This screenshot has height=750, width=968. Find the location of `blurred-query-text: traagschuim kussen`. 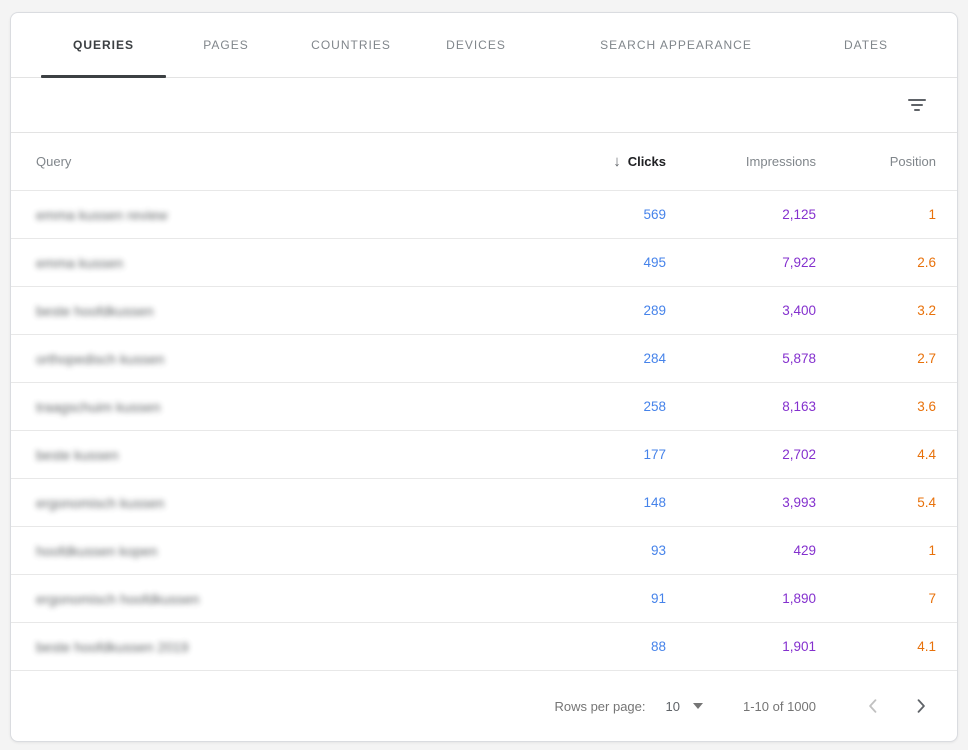

blurred-query-text: traagschuim kussen is located at coordinates (98, 406).